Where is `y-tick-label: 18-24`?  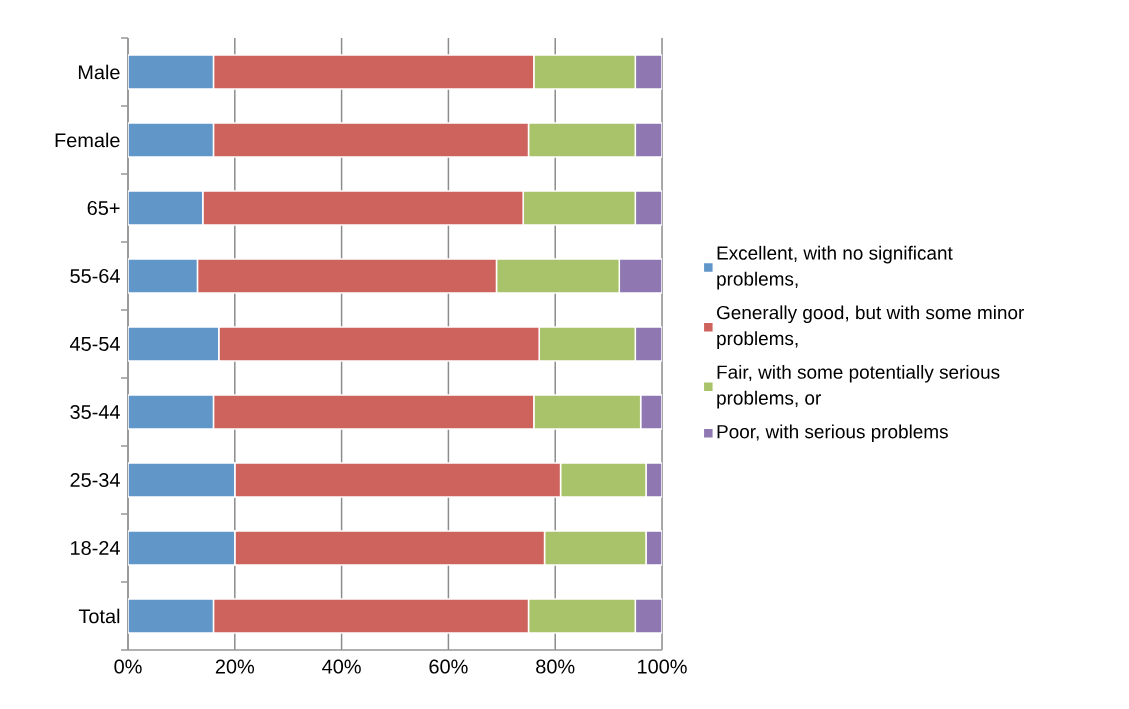 y-tick-label: 18-24 is located at coordinates (95, 548).